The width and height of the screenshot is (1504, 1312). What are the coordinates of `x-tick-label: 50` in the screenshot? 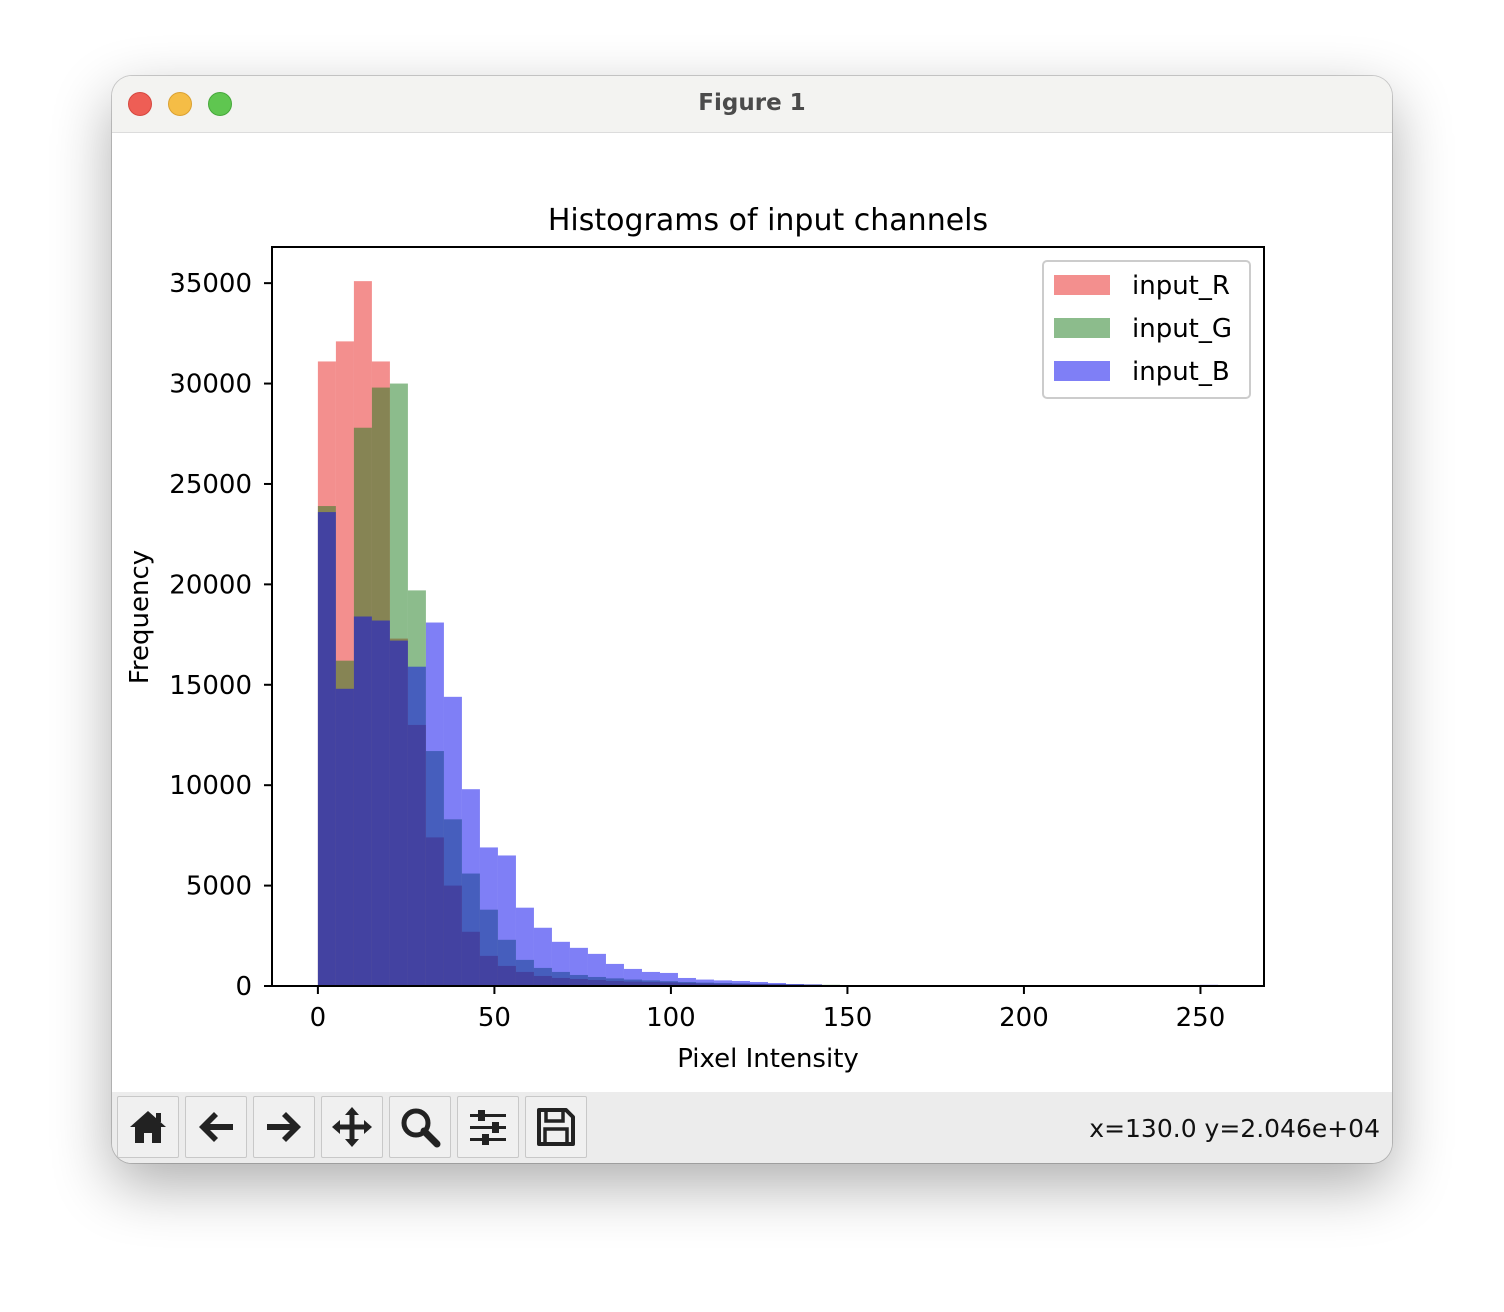 It's located at (494, 1018).